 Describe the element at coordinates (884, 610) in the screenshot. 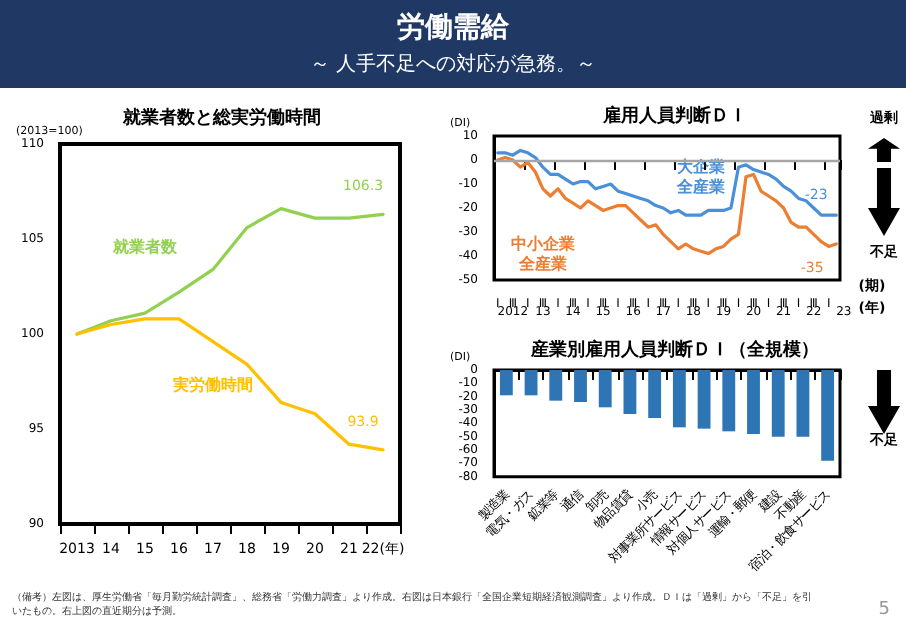

I see `text: 5` at that location.